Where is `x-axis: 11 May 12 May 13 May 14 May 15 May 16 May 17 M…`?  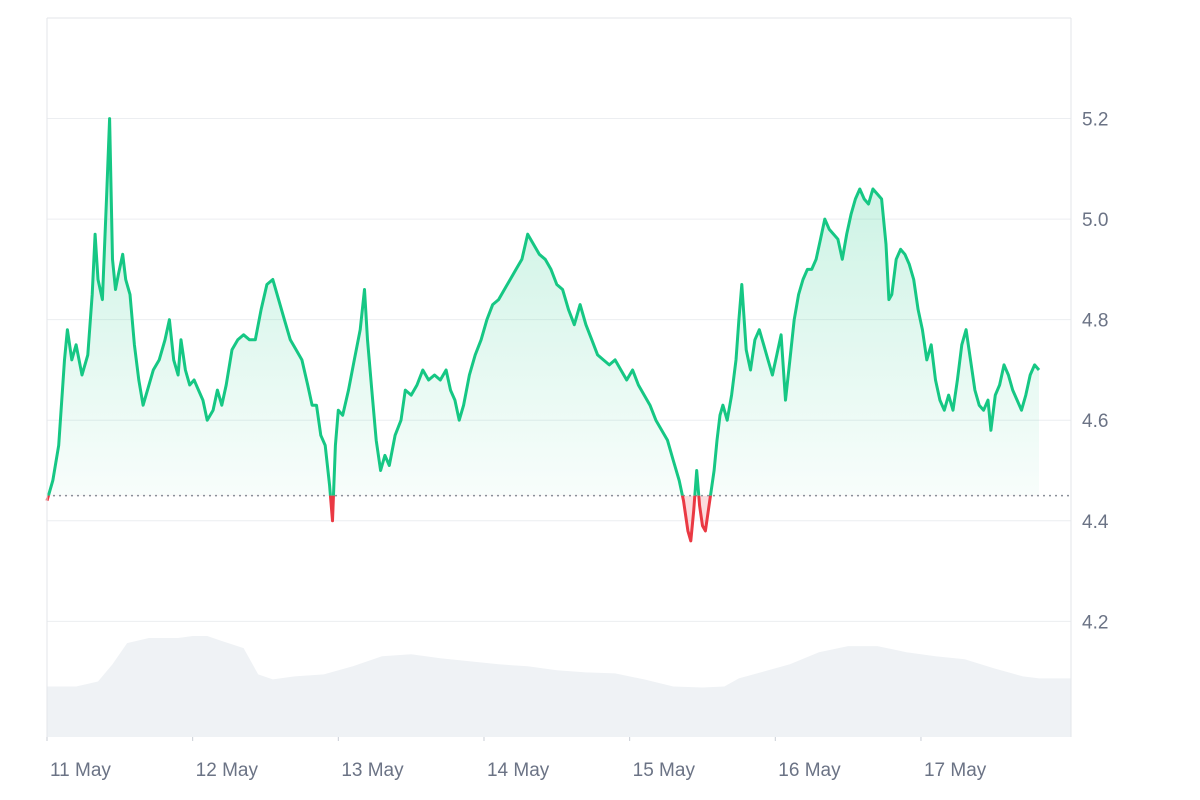
x-axis: 11 May 12 May 13 May 14 May 15 May 16 May 17 M… is located at coordinates (516, 759).